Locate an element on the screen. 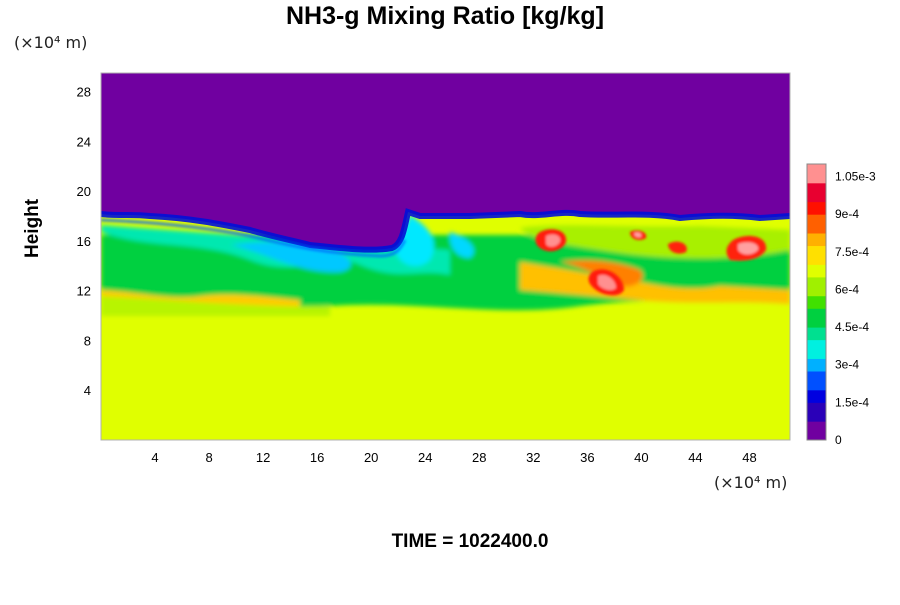  y-axis-ticks: 4 8 12 16 20 24 28 is located at coordinates (84, 242).